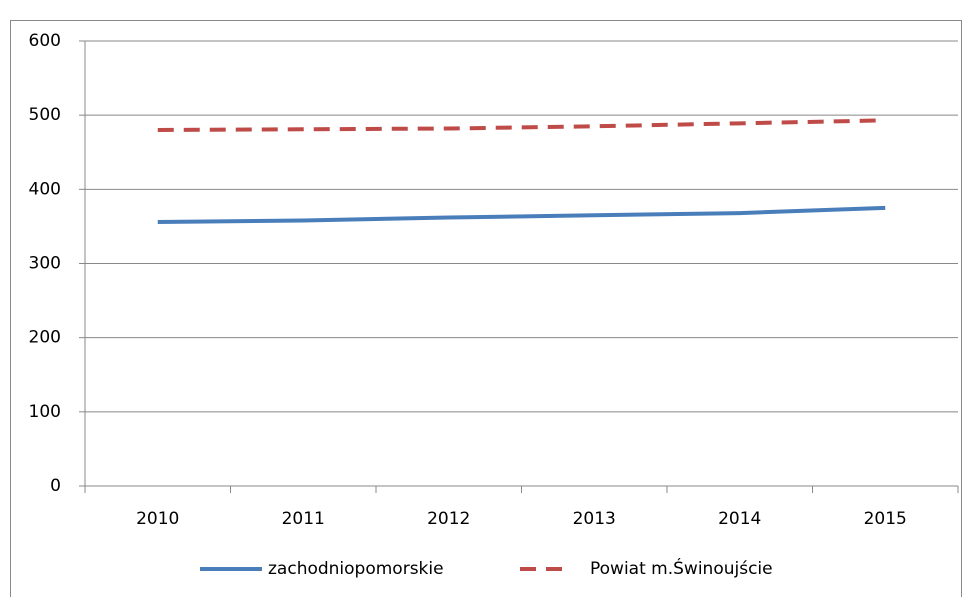  I want to click on y-tick-label: 400, so click(45, 189).